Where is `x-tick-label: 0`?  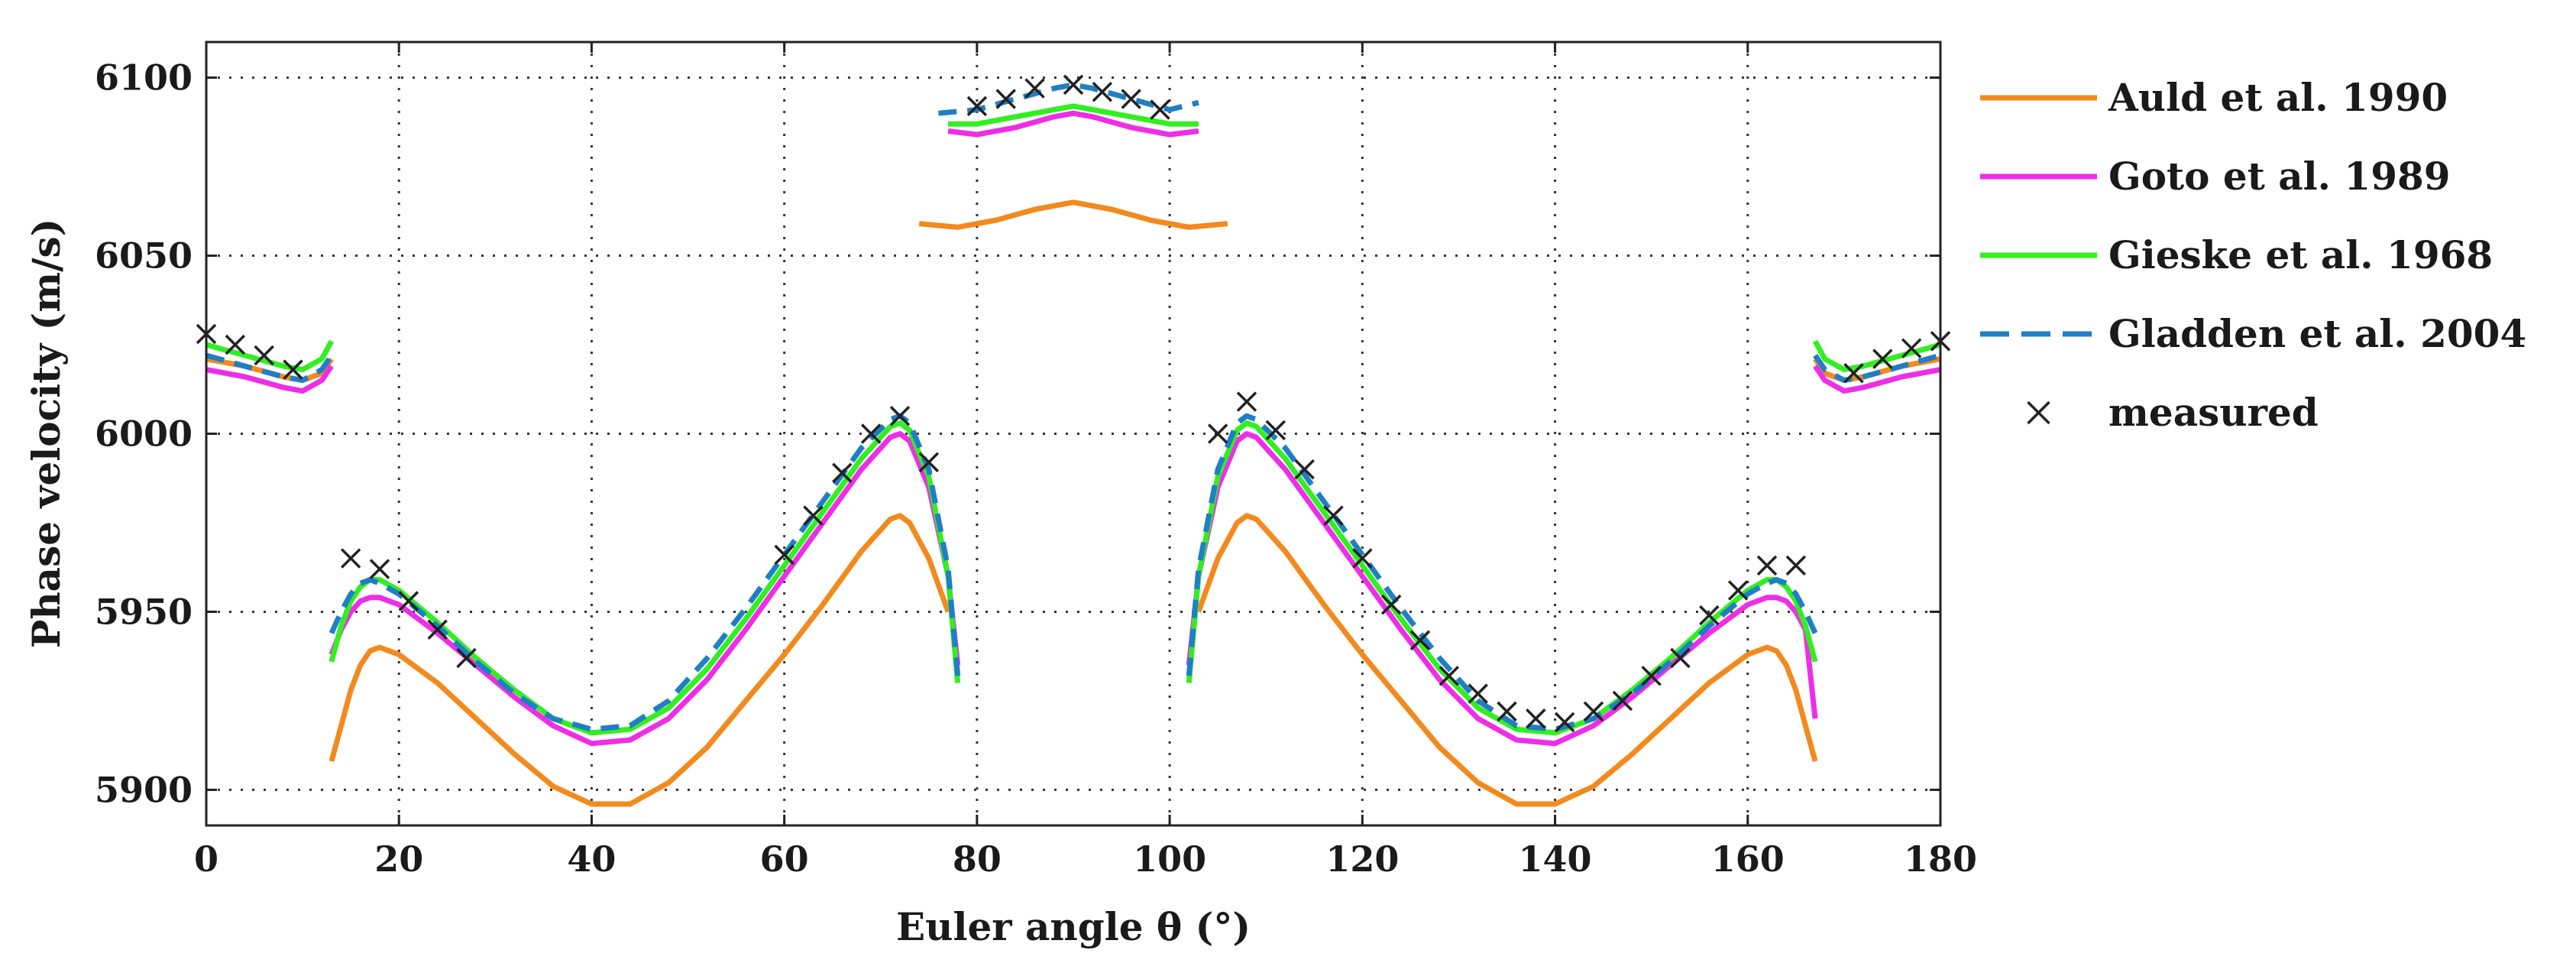
x-tick-label: 0 is located at coordinates (206, 859).